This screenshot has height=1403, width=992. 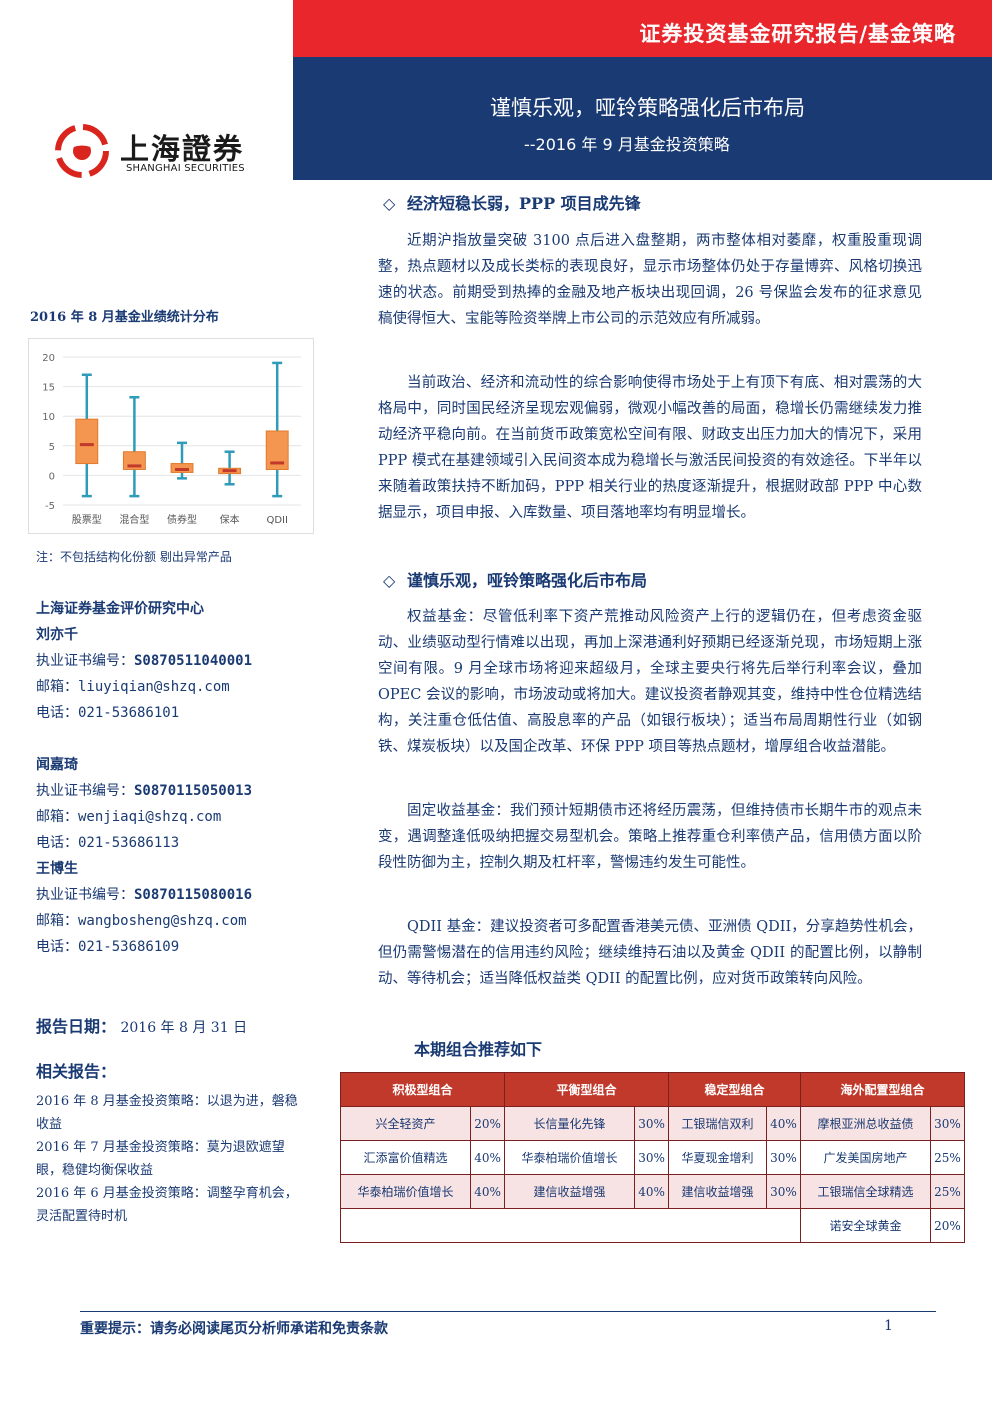 I want to click on x-tick-label: 混合型, so click(x=134, y=519).